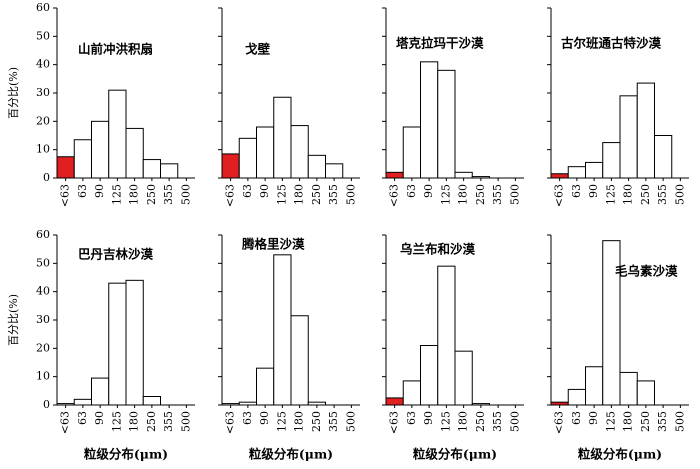 The image size is (700, 469). Describe the element at coordinates (43, 120) in the screenshot. I see `y-tick-label: 20` at that location.